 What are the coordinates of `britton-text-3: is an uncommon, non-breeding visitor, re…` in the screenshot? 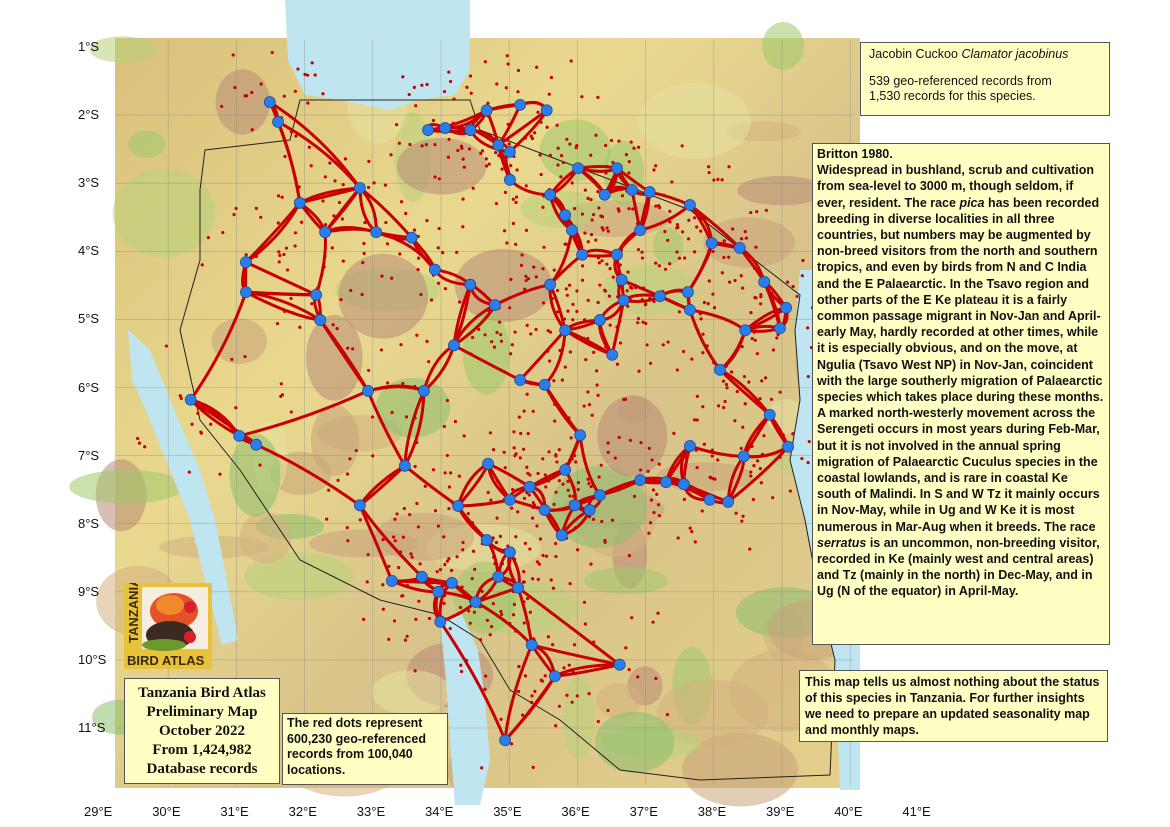 It's located at (958, 567).